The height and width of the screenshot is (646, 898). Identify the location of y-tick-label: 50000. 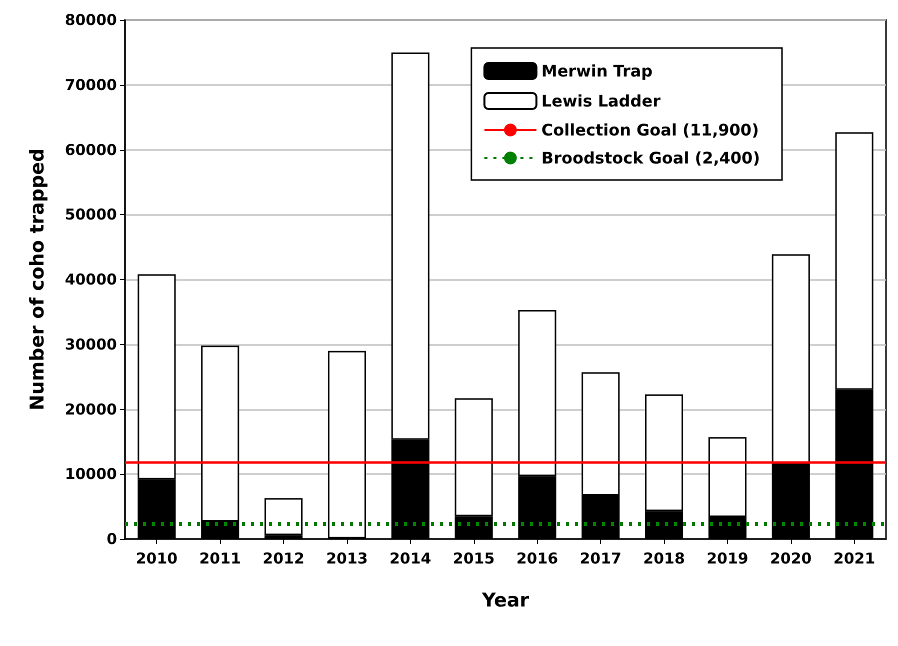
(90, 215).